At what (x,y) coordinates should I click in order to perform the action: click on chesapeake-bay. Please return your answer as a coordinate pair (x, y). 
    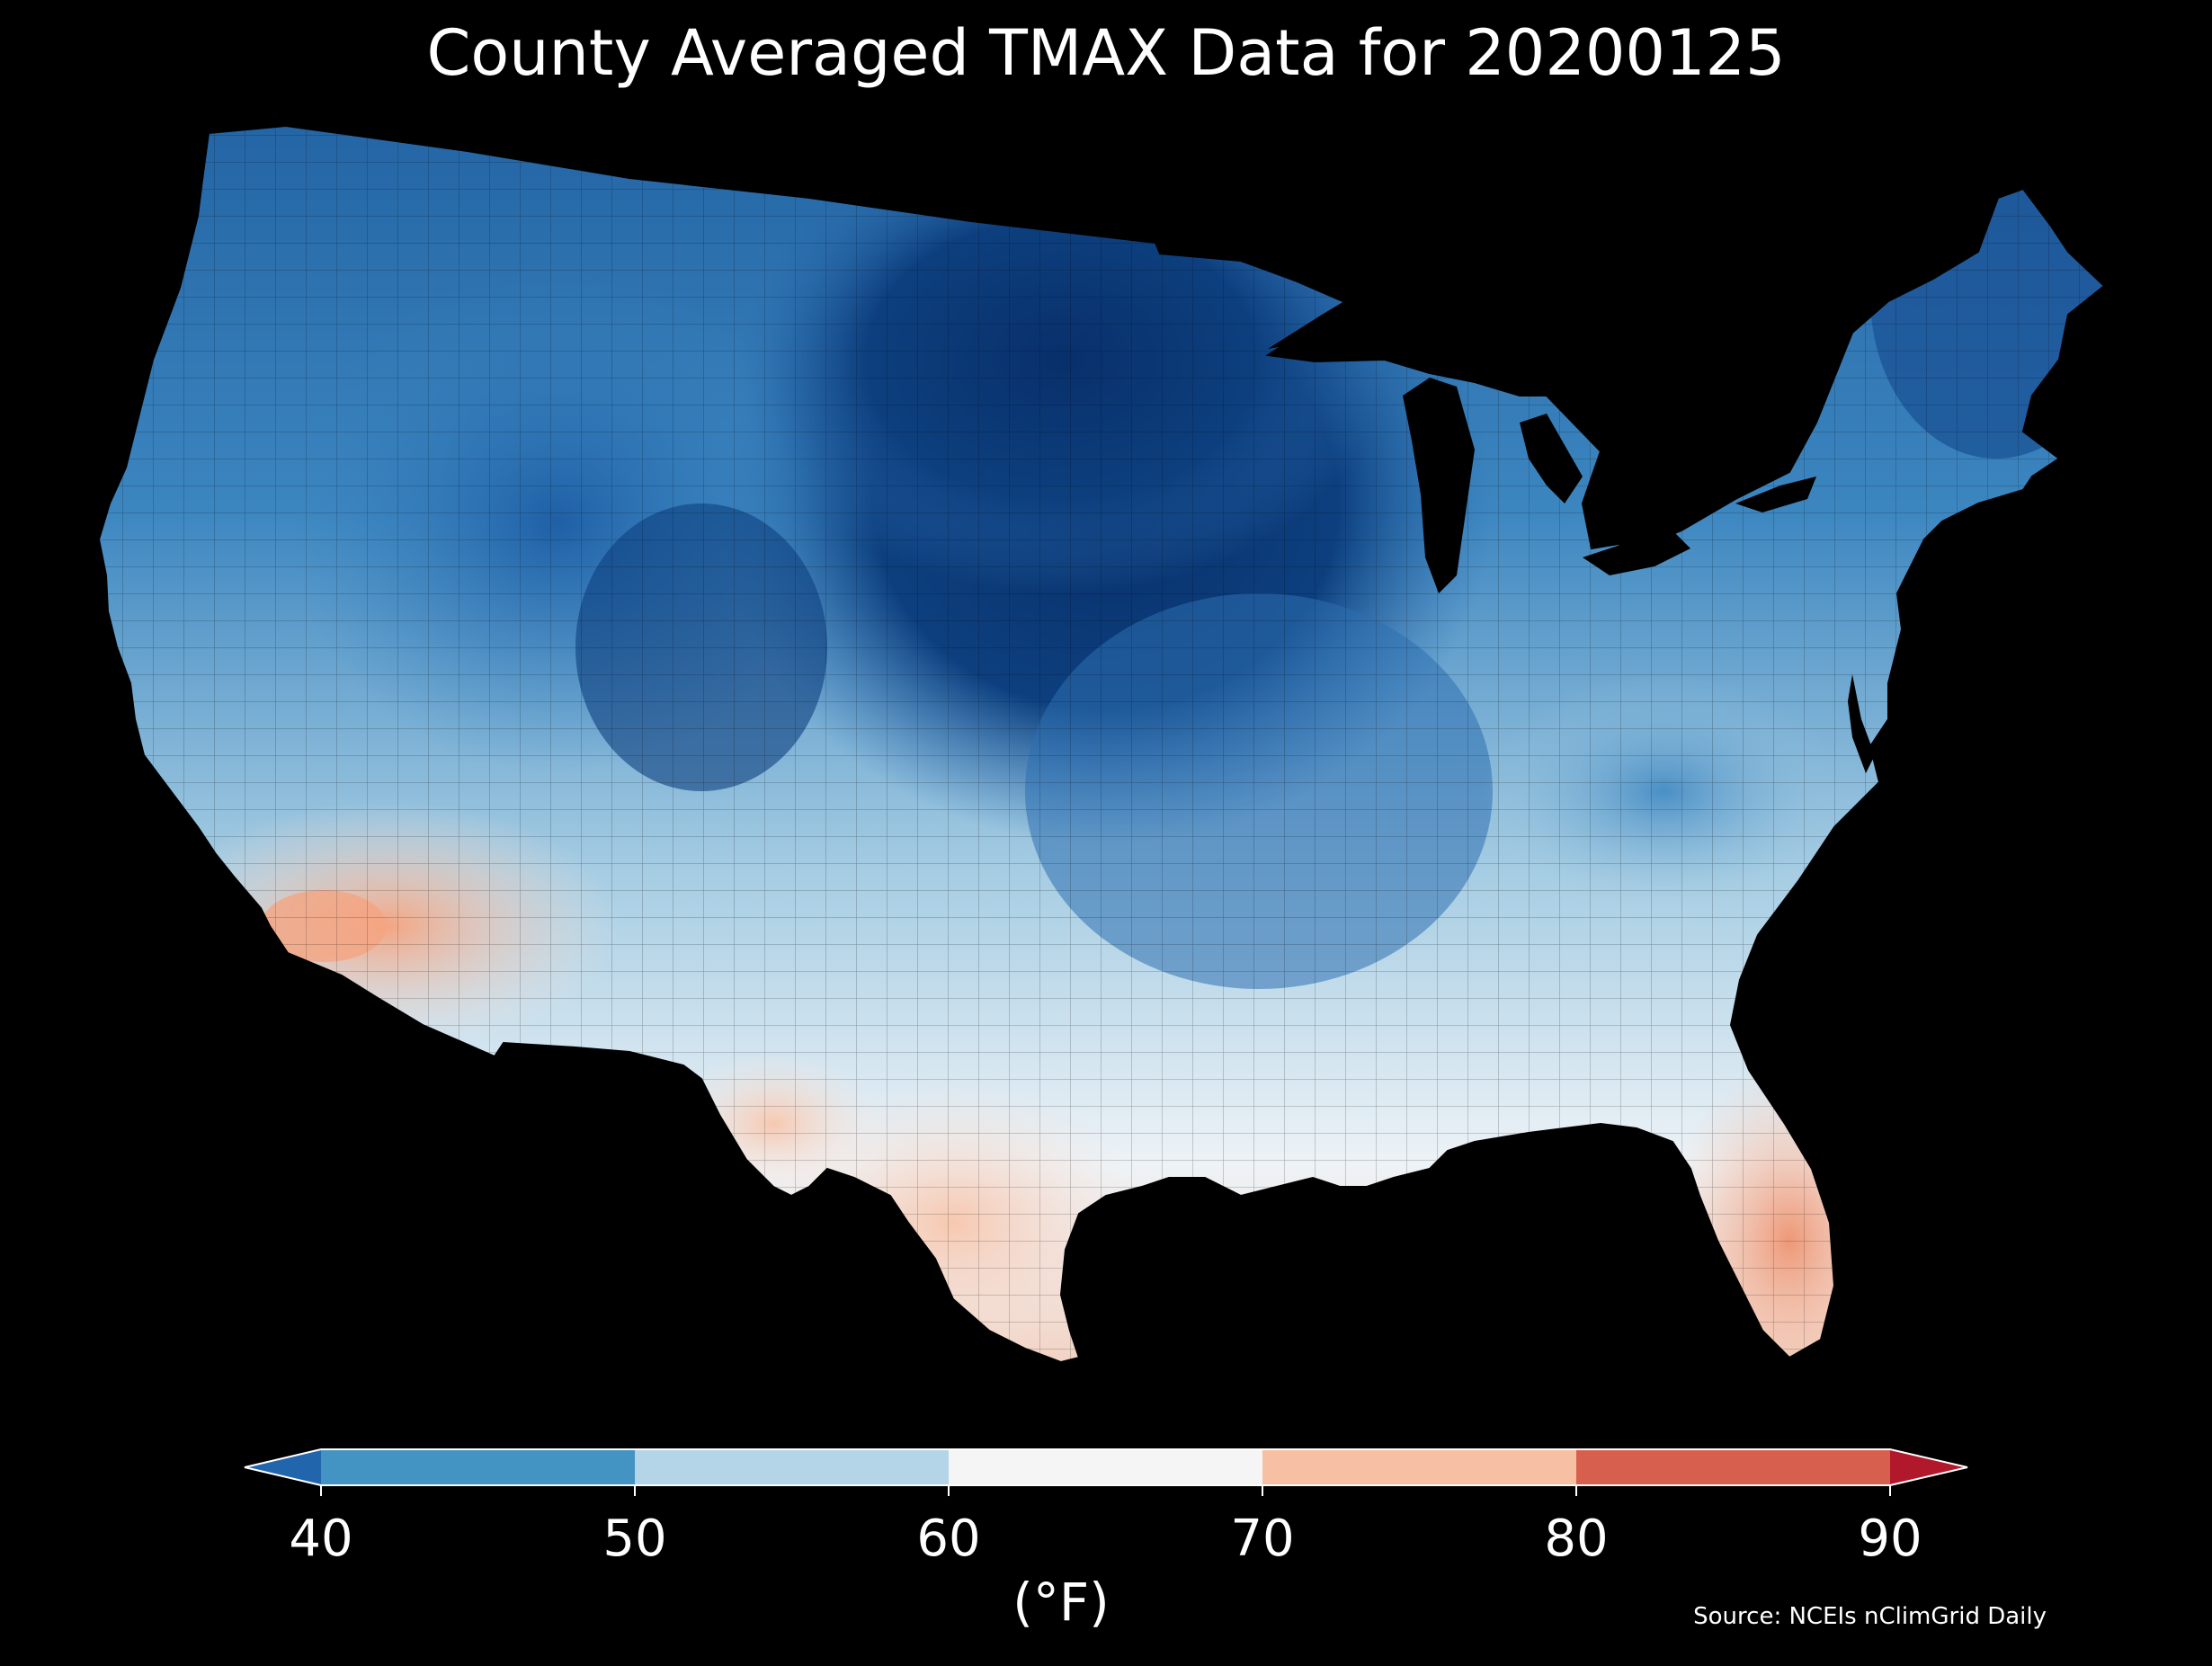
    Looking at the image, I should click on (1861, 723).